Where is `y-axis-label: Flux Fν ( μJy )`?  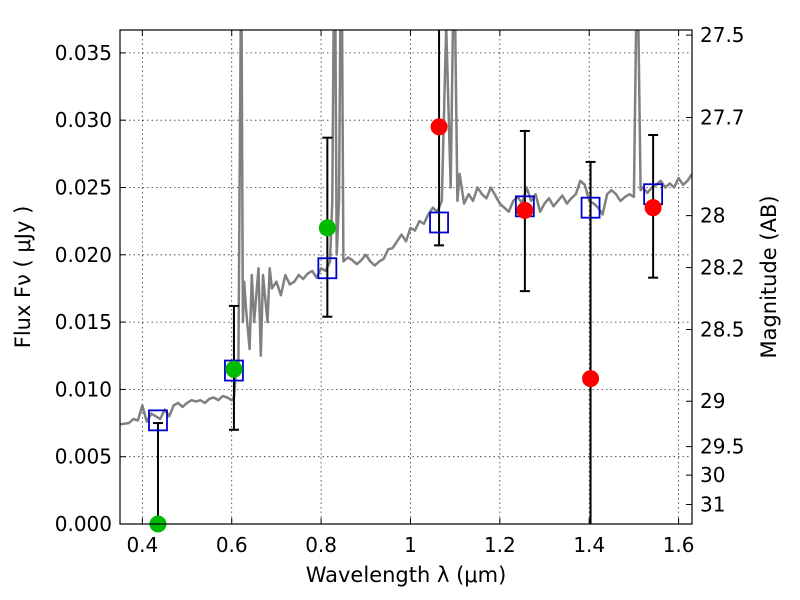 y-axis-label: Flux Fν ( μJy ) is located at coordinates (23, 277).